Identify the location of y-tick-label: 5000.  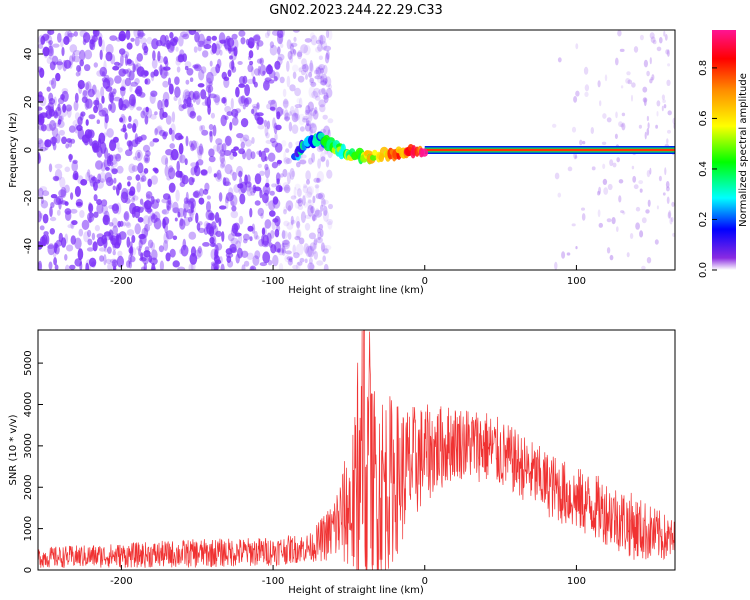
(28, 362).